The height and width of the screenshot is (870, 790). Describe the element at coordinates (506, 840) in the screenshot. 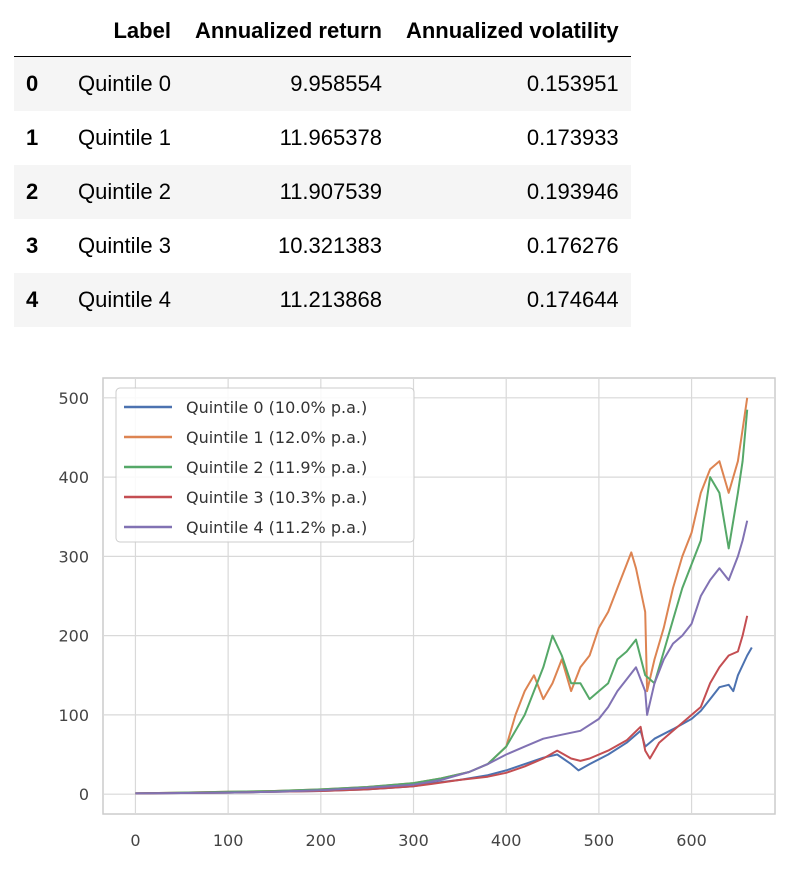

I see `x-tick-label: 400` at that location.